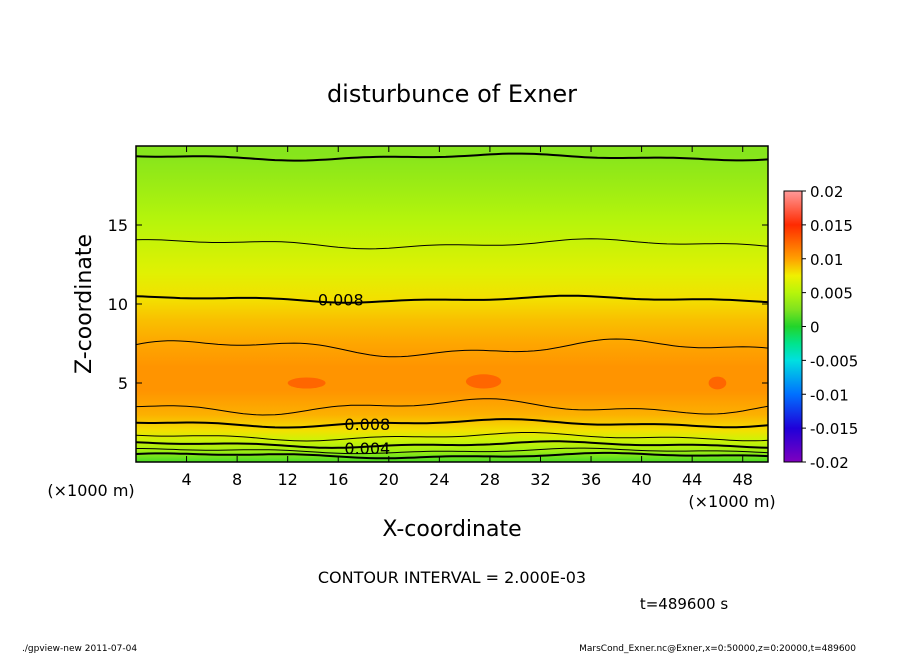 The height and width of the screenshot is (654, 904). What do you see at coordinates (793, 326) in the screenshot?
I see `colorbar` at bounding box center [793, 326].